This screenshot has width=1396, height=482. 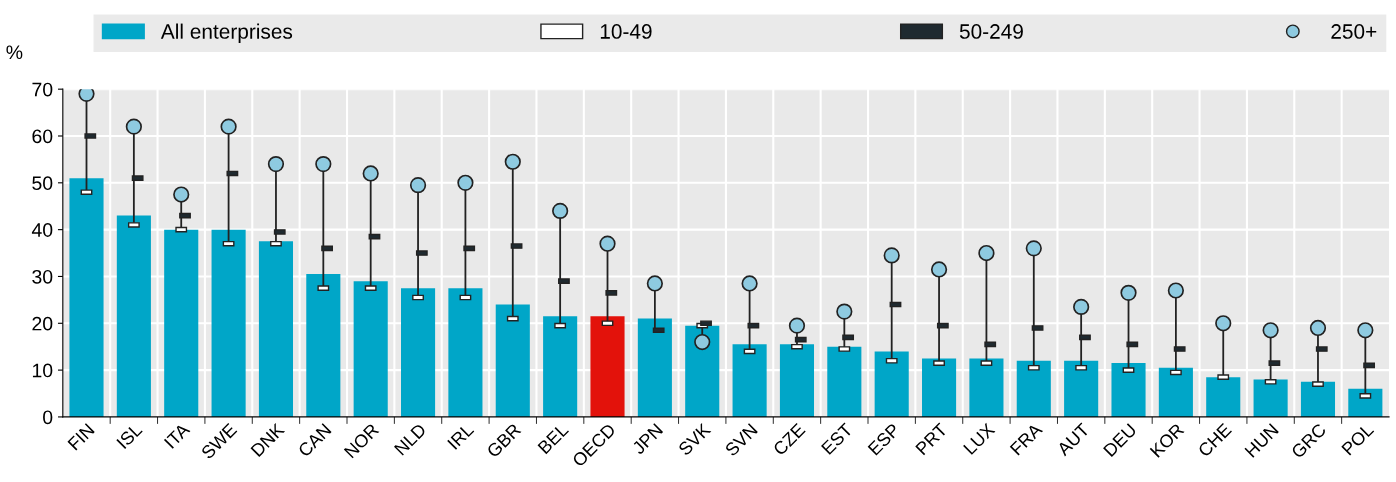 I want to click on y-tick-label: 0, so click(x=48, y=417).